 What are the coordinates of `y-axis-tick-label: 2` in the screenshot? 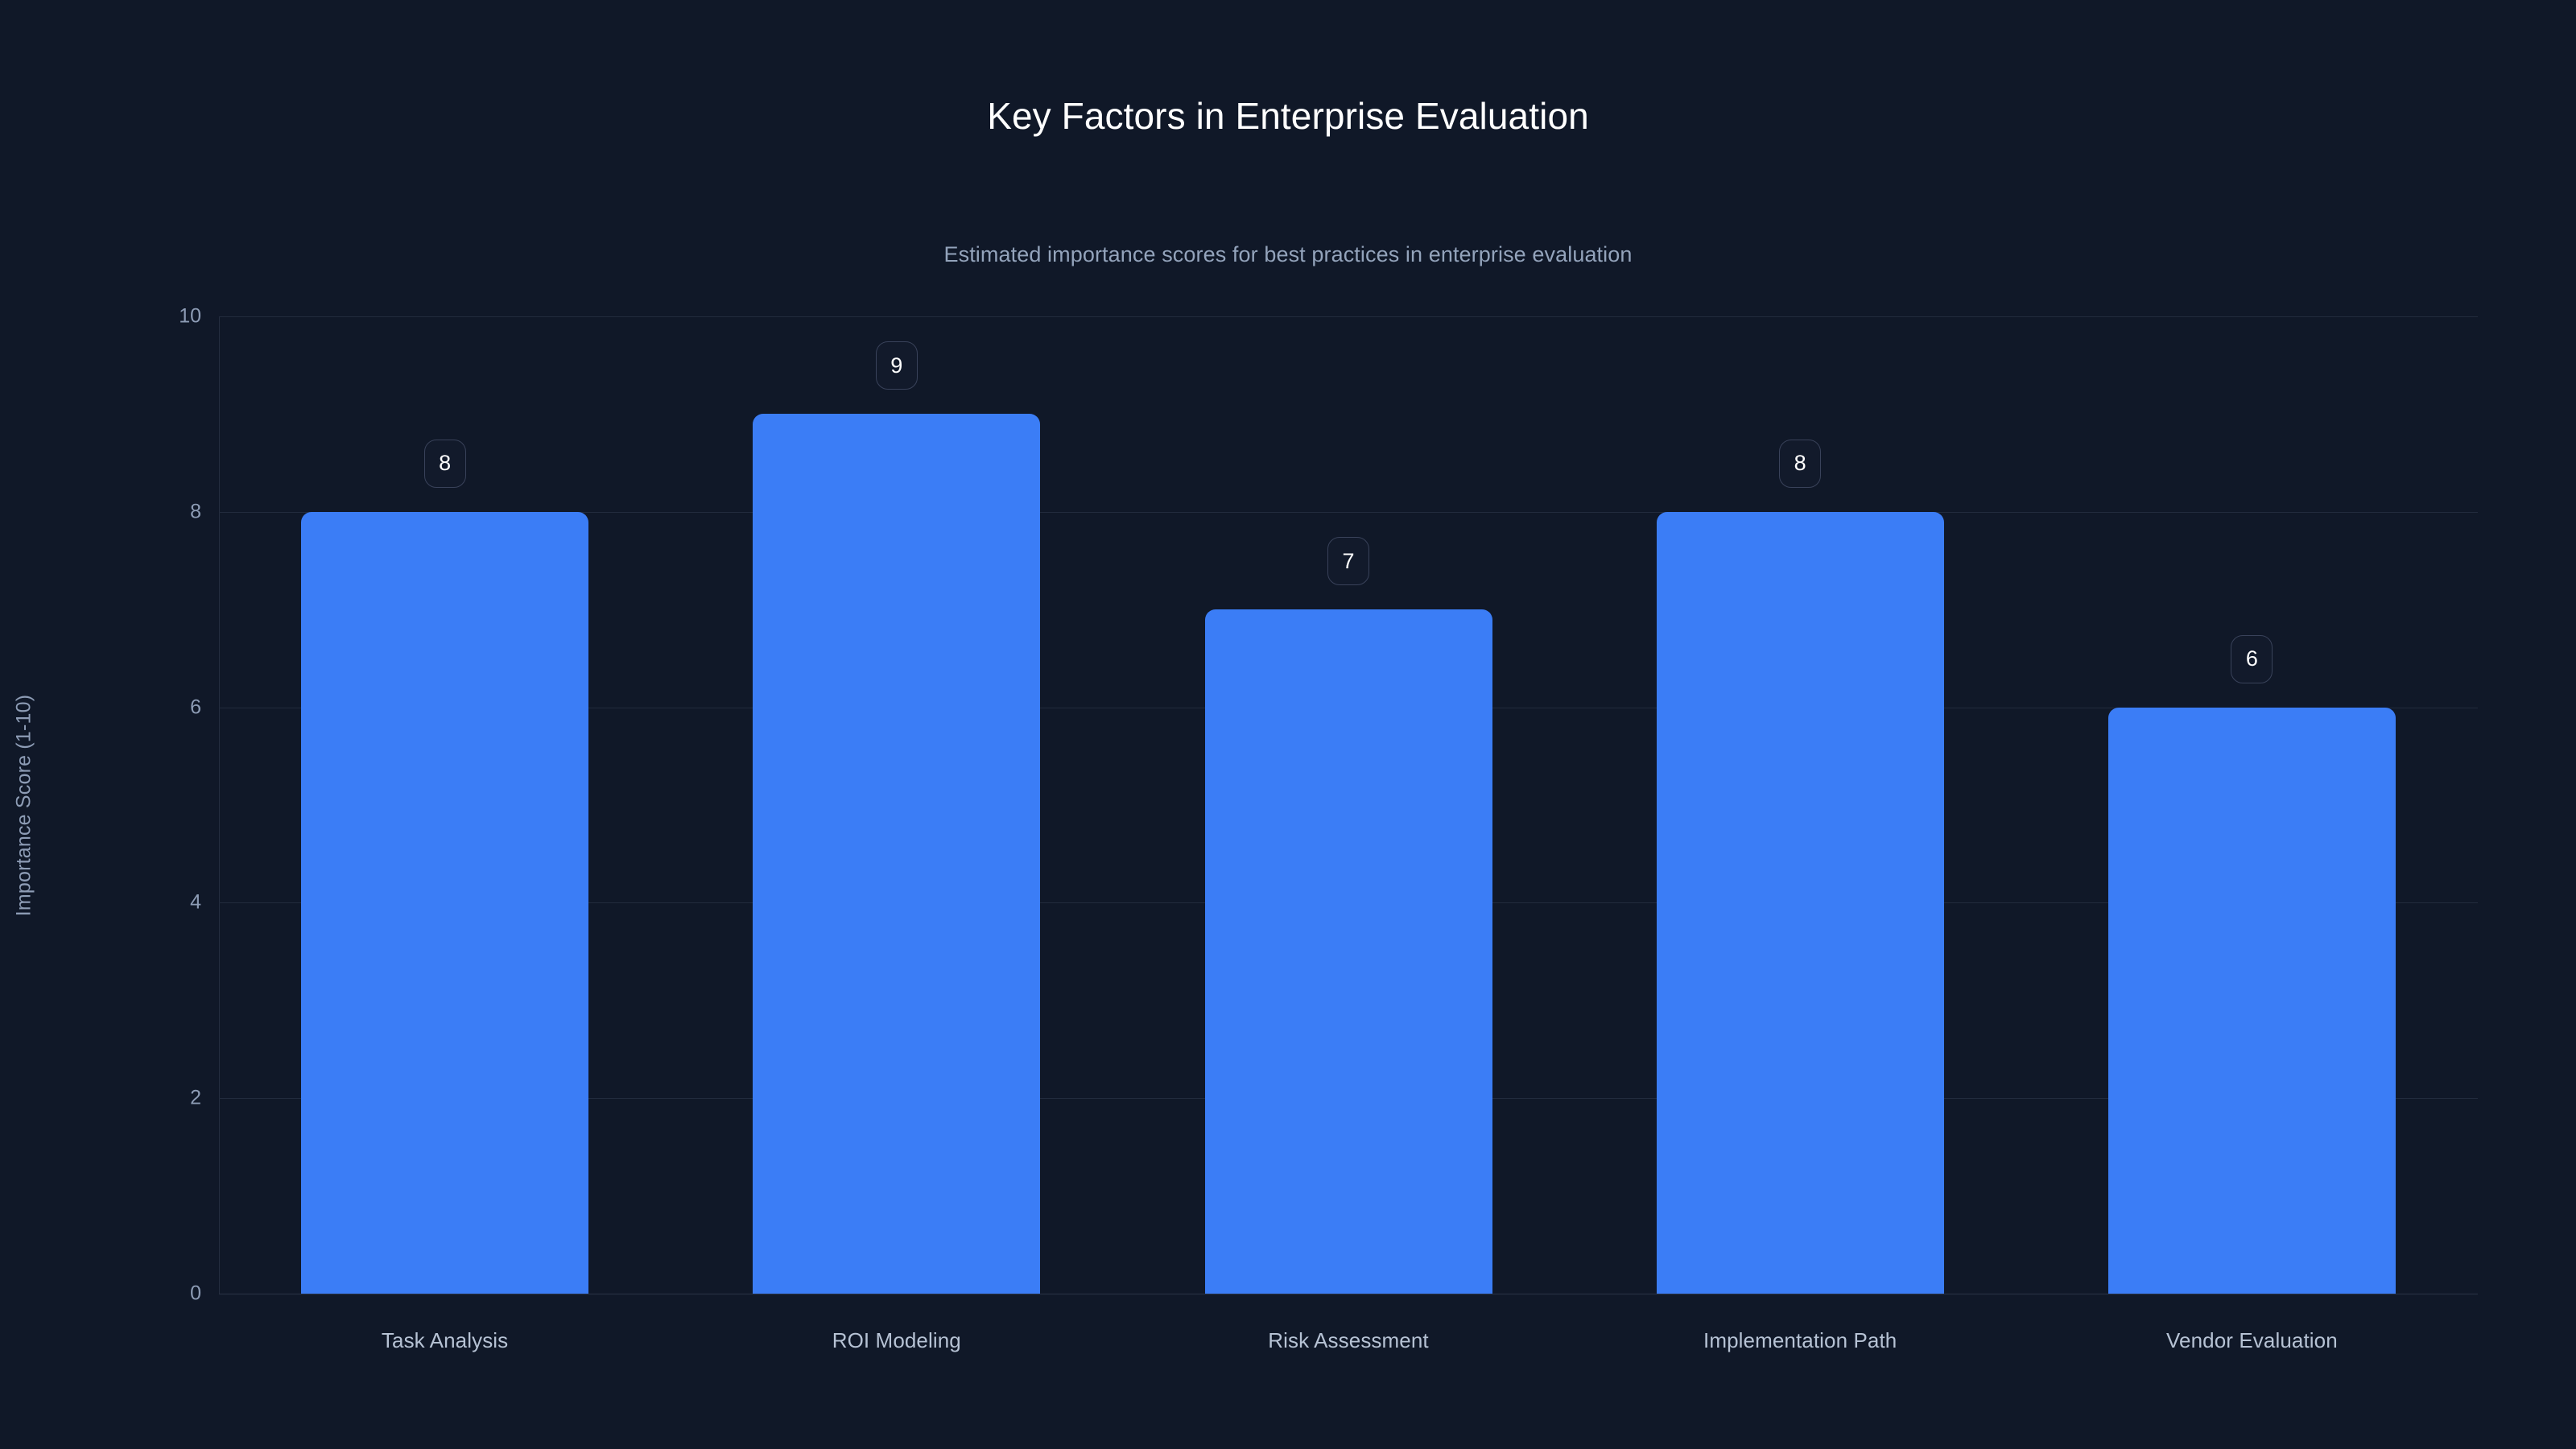 It's located at (195, 1097).